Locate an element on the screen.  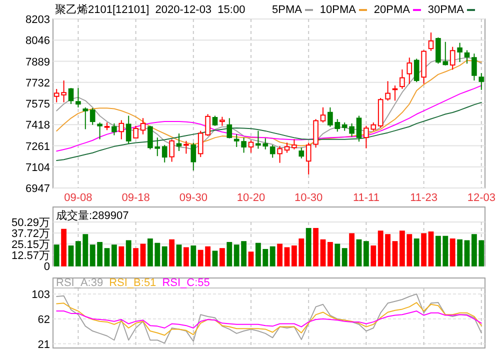
y-tick-label: 6947 is located at coordinates (38, 189).